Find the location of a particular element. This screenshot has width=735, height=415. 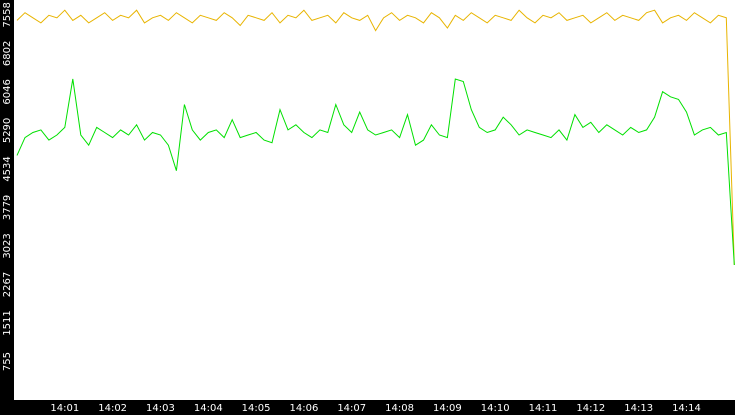

x-tick-label: 14:11 is located at coordinates (543, 408).